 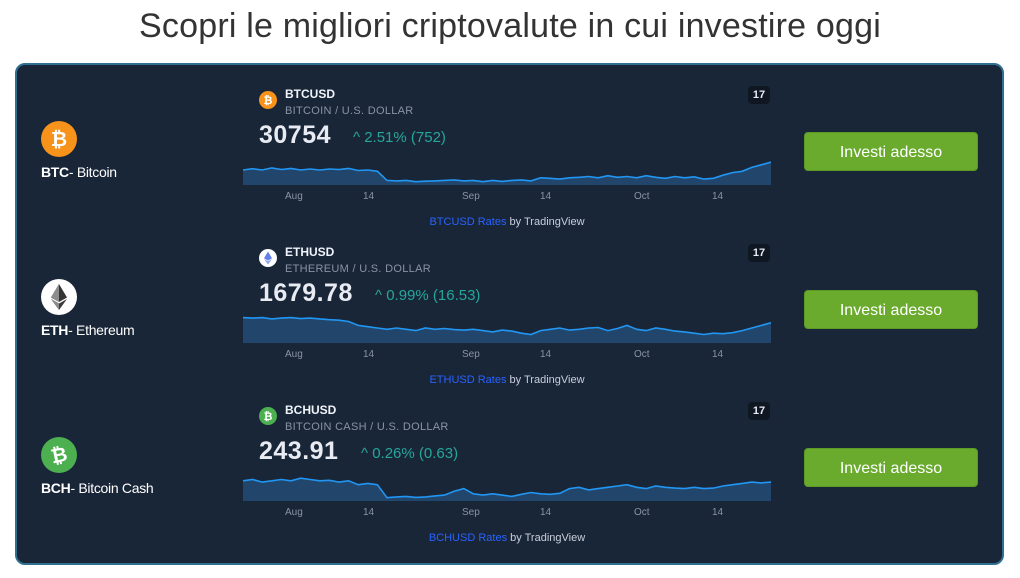 I want to click on rates-link: BTCUSD Rates, so click(x=468, y=222).